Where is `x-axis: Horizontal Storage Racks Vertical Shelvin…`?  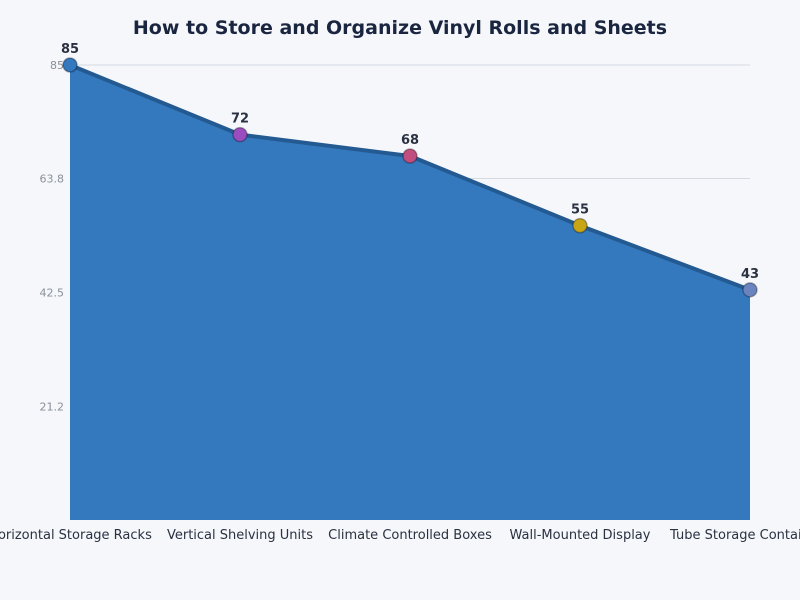
x-axis: Horizontal Storage Racks Vertical Shelvin… is located at coordinates (400, 535).